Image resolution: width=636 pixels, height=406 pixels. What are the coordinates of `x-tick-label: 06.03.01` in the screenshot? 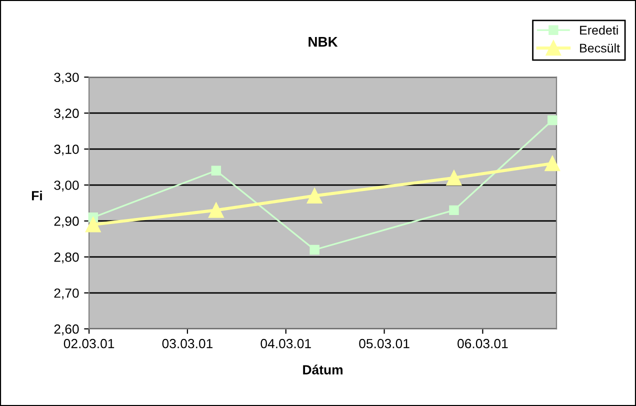 It's located at (483, 343).